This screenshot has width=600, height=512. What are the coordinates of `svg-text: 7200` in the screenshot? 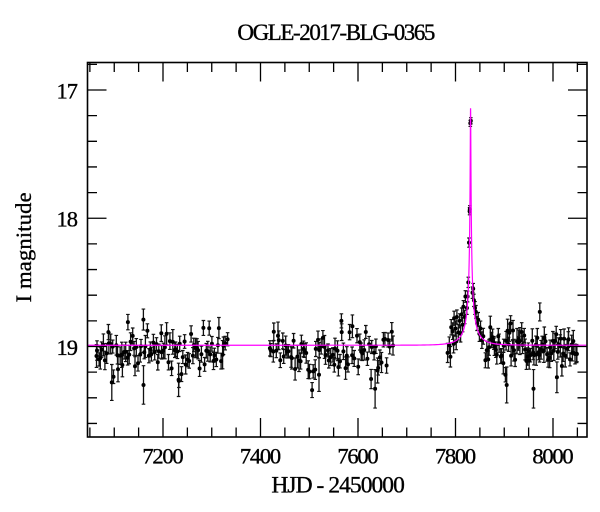 It's located at (162, 455).